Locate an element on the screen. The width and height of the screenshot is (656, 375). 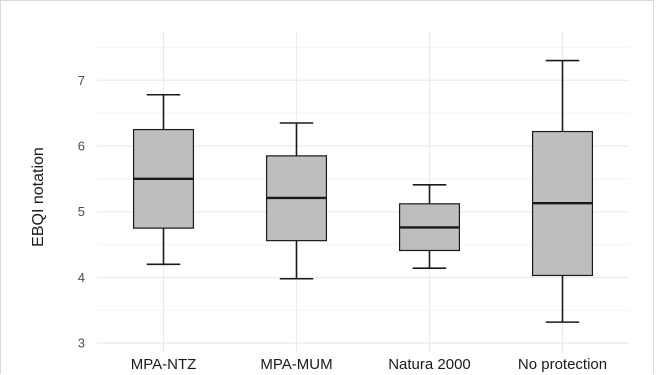
box-mpa-ntz is located at coordinates (163, 179).